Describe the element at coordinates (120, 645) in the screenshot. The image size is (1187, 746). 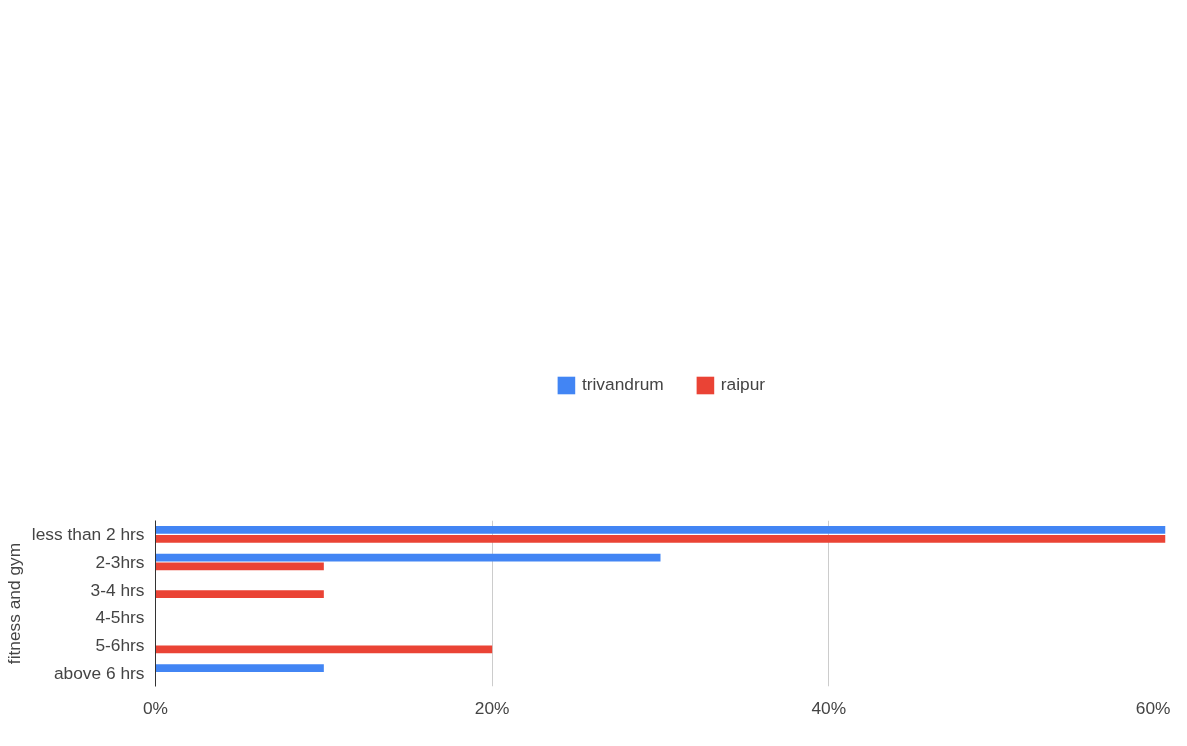
I see `y-tick-label: 5-6hrs` at that location.